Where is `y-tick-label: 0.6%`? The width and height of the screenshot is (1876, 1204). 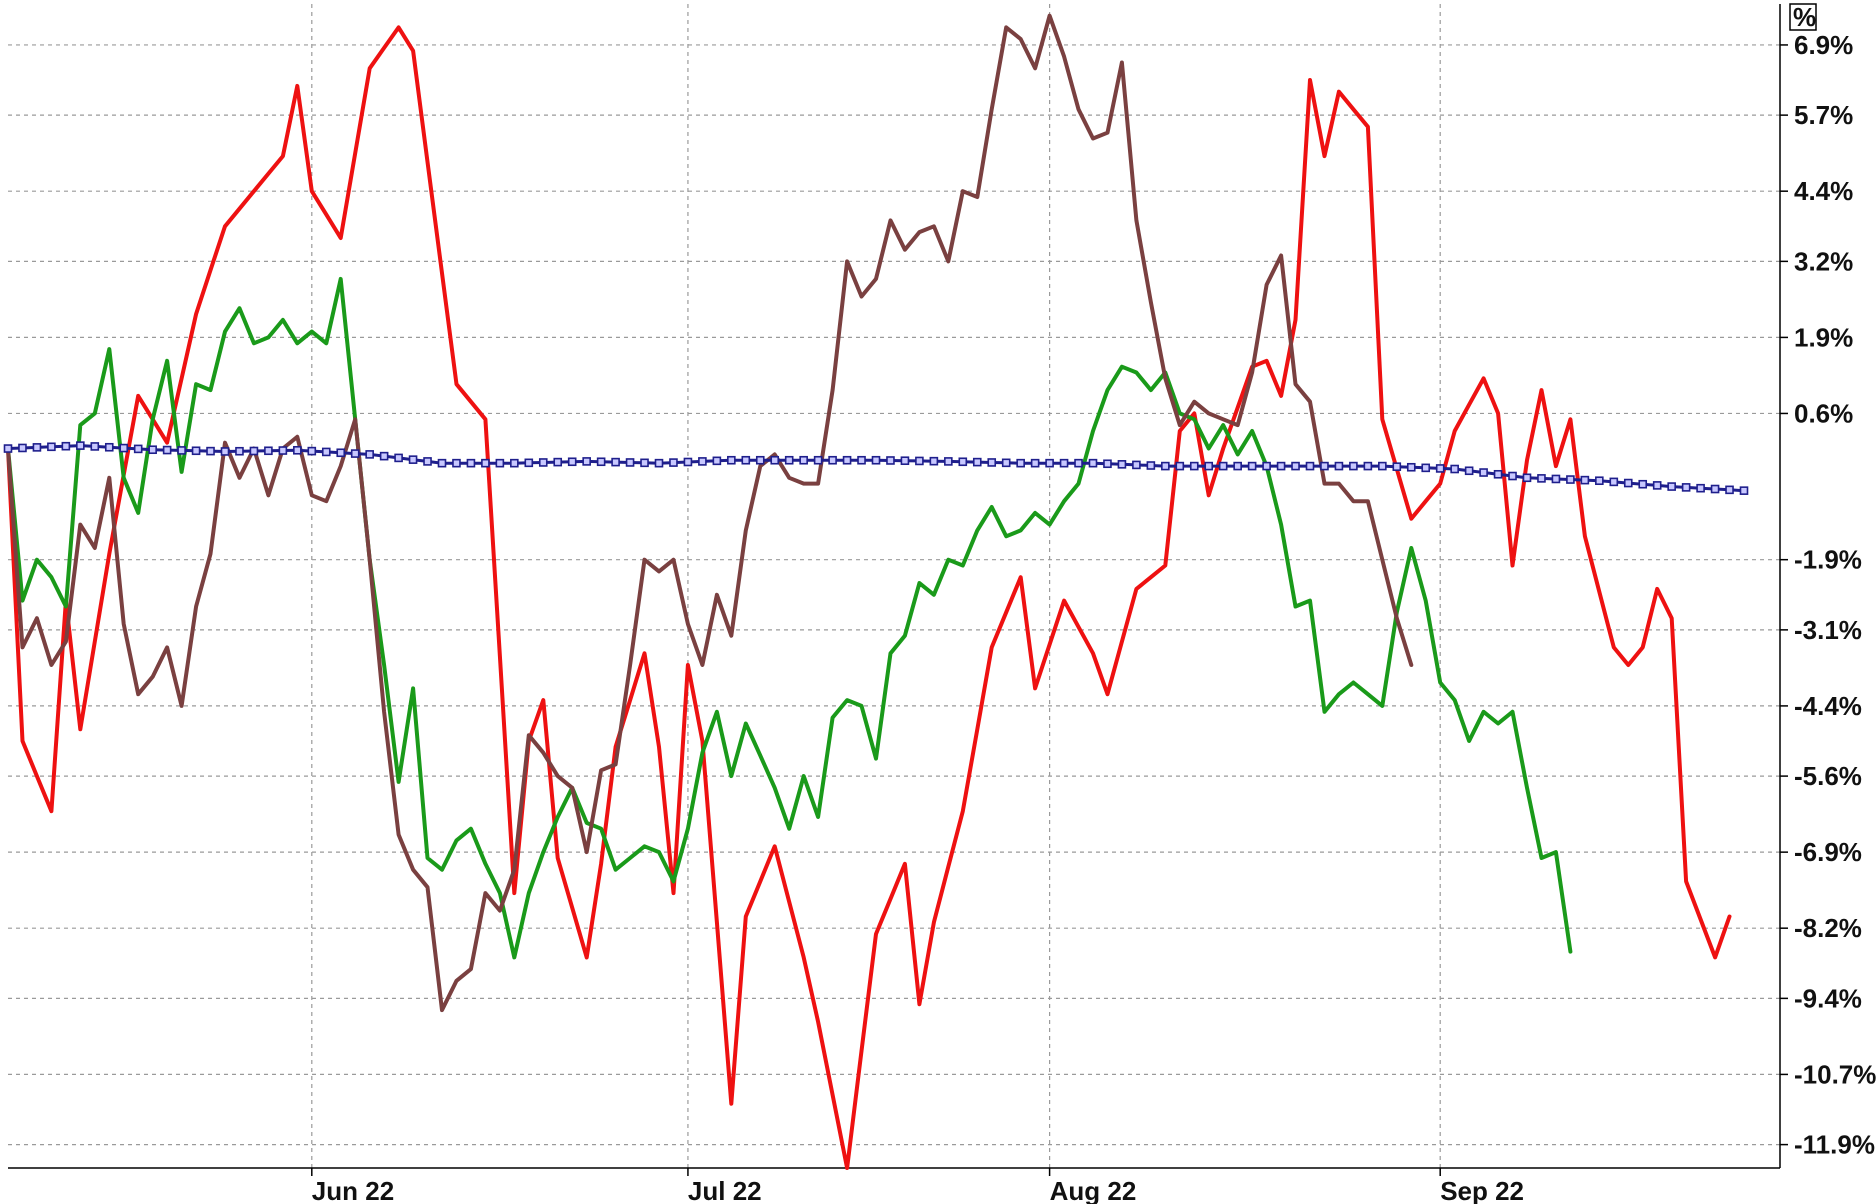
y-tick-label: 0.6% is located at coordinates (1823, 413).